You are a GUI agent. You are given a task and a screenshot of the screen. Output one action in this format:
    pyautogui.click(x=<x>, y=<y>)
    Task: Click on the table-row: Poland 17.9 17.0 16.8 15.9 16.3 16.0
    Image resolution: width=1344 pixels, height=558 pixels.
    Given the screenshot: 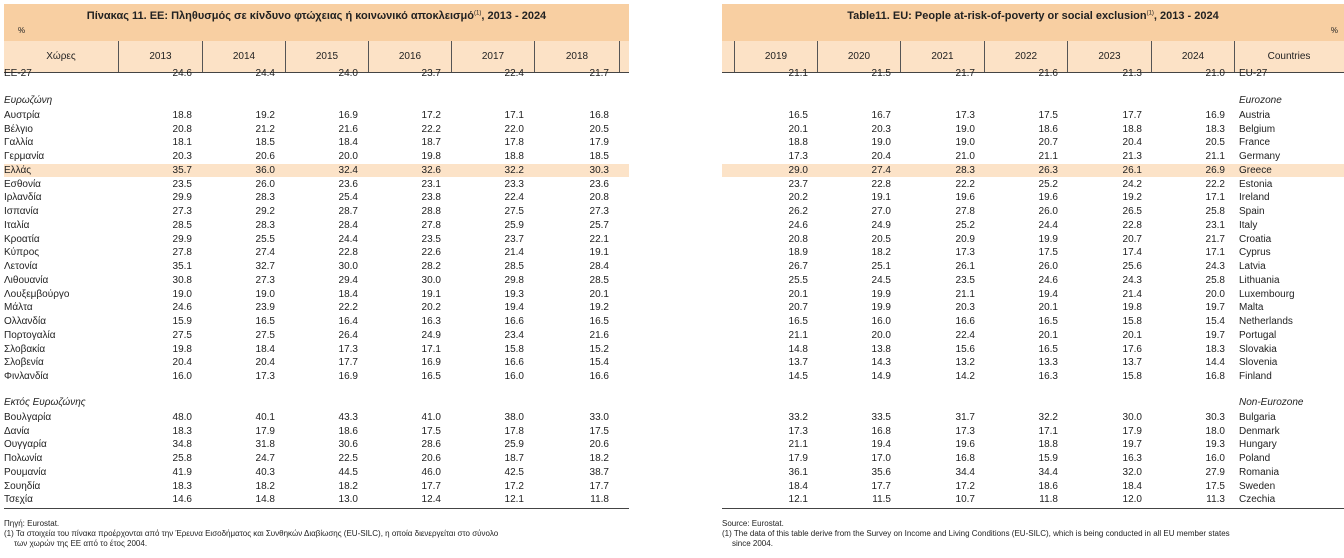 What is the action you would take?
    pyautogui.click(x=1033, y=458)
    